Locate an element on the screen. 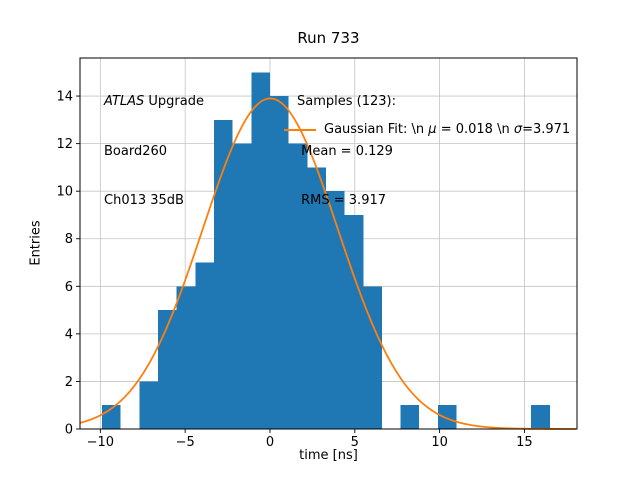  y-tick-label: 0 is located at coordinates (69, 430).